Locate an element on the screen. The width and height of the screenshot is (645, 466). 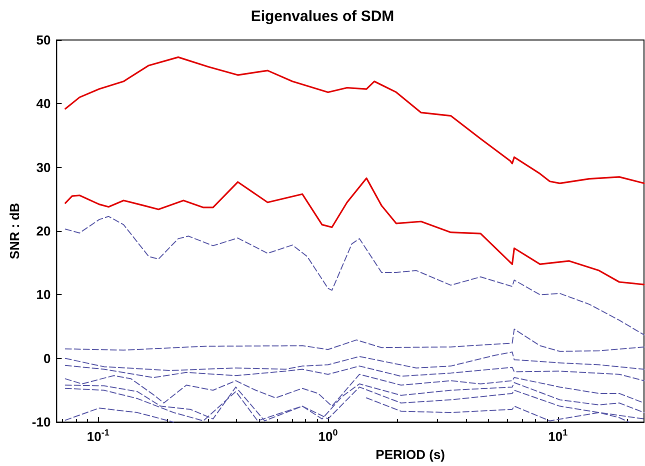
y-tick-label: 0 is located at coordinates (47, 358).